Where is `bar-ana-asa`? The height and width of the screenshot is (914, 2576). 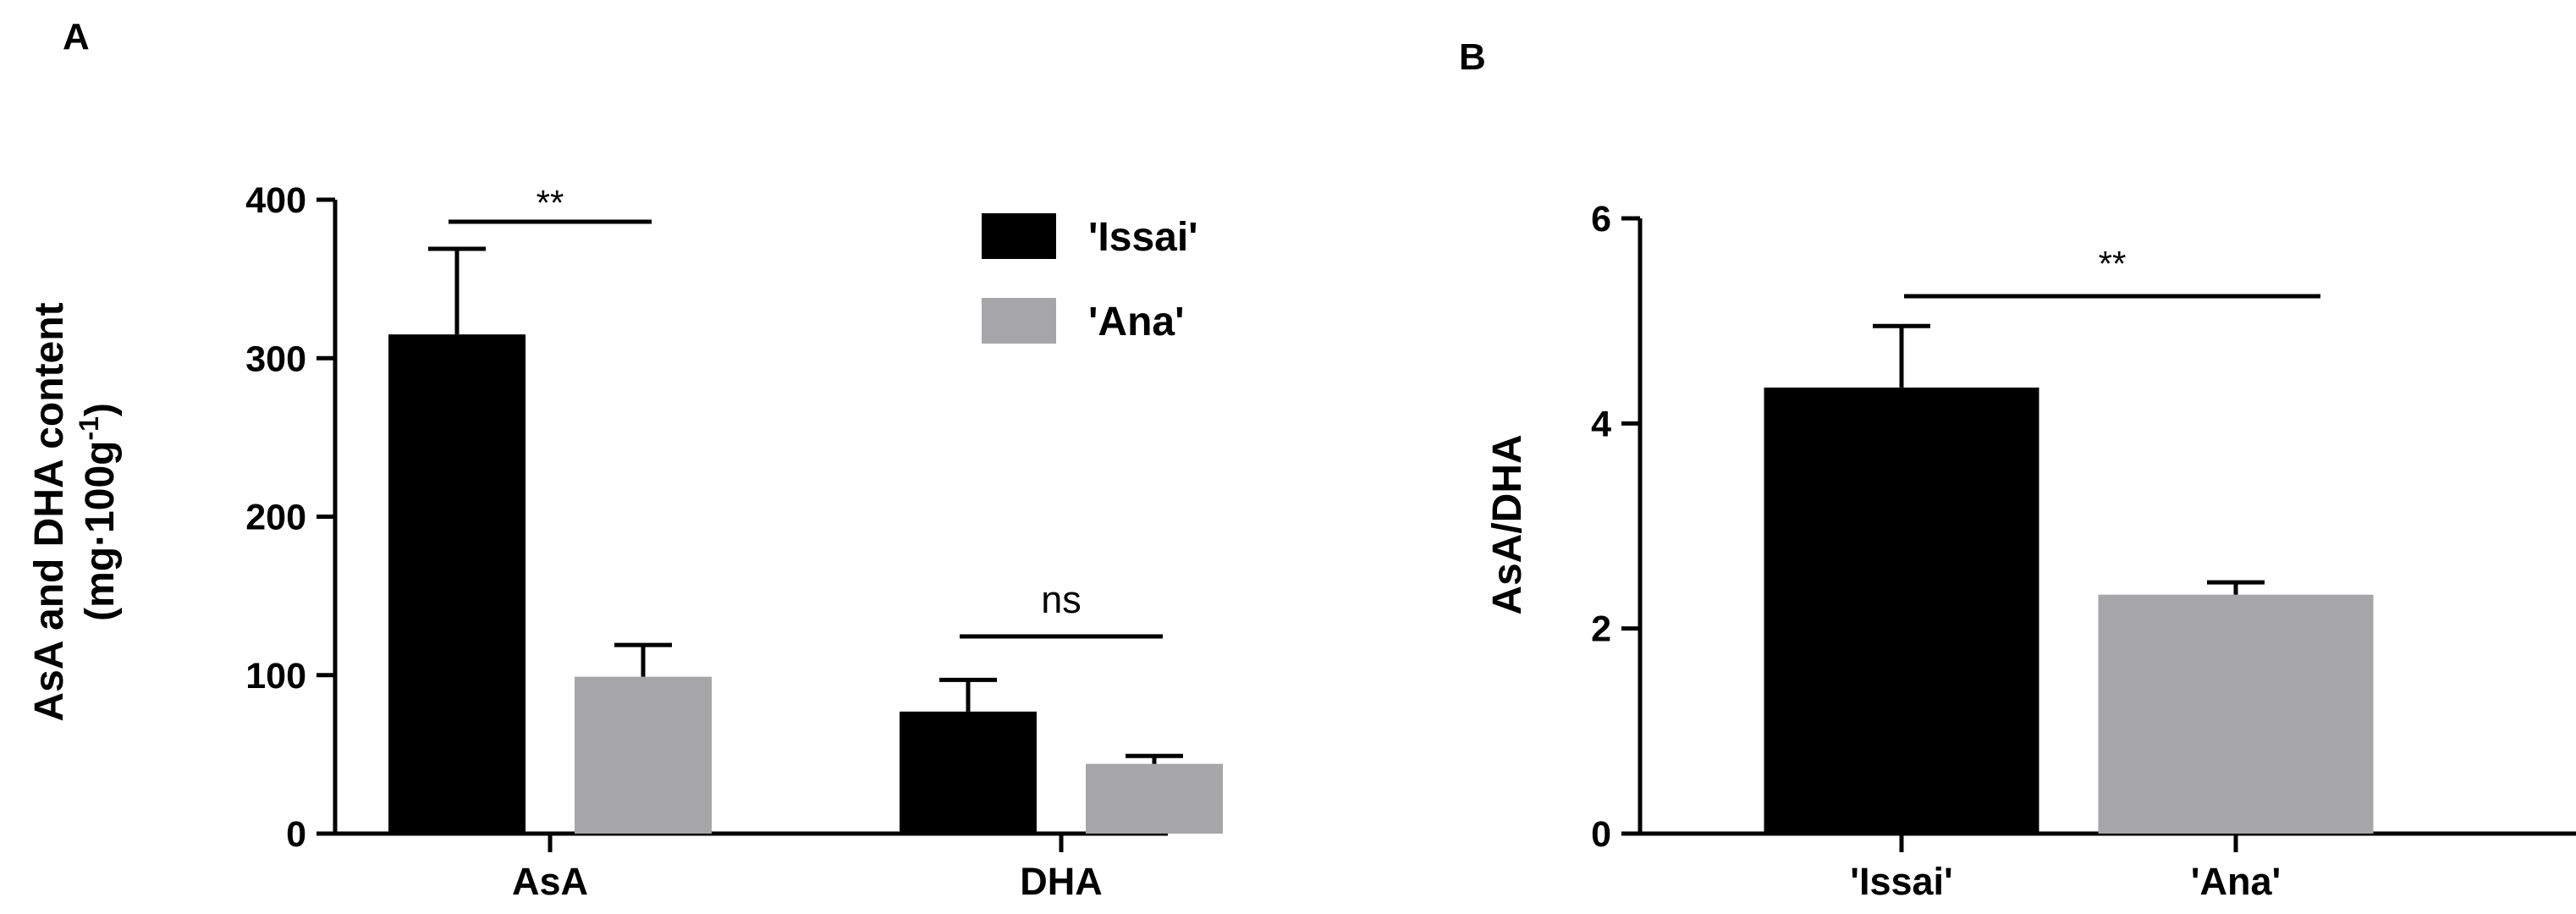 bar-ana-asa is located at coordinates (643, 755).